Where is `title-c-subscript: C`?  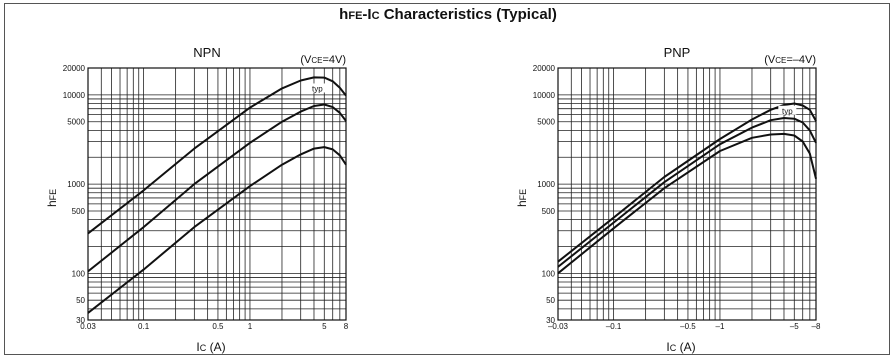
title-c-subscript: C is located at coordinates (375, 16).